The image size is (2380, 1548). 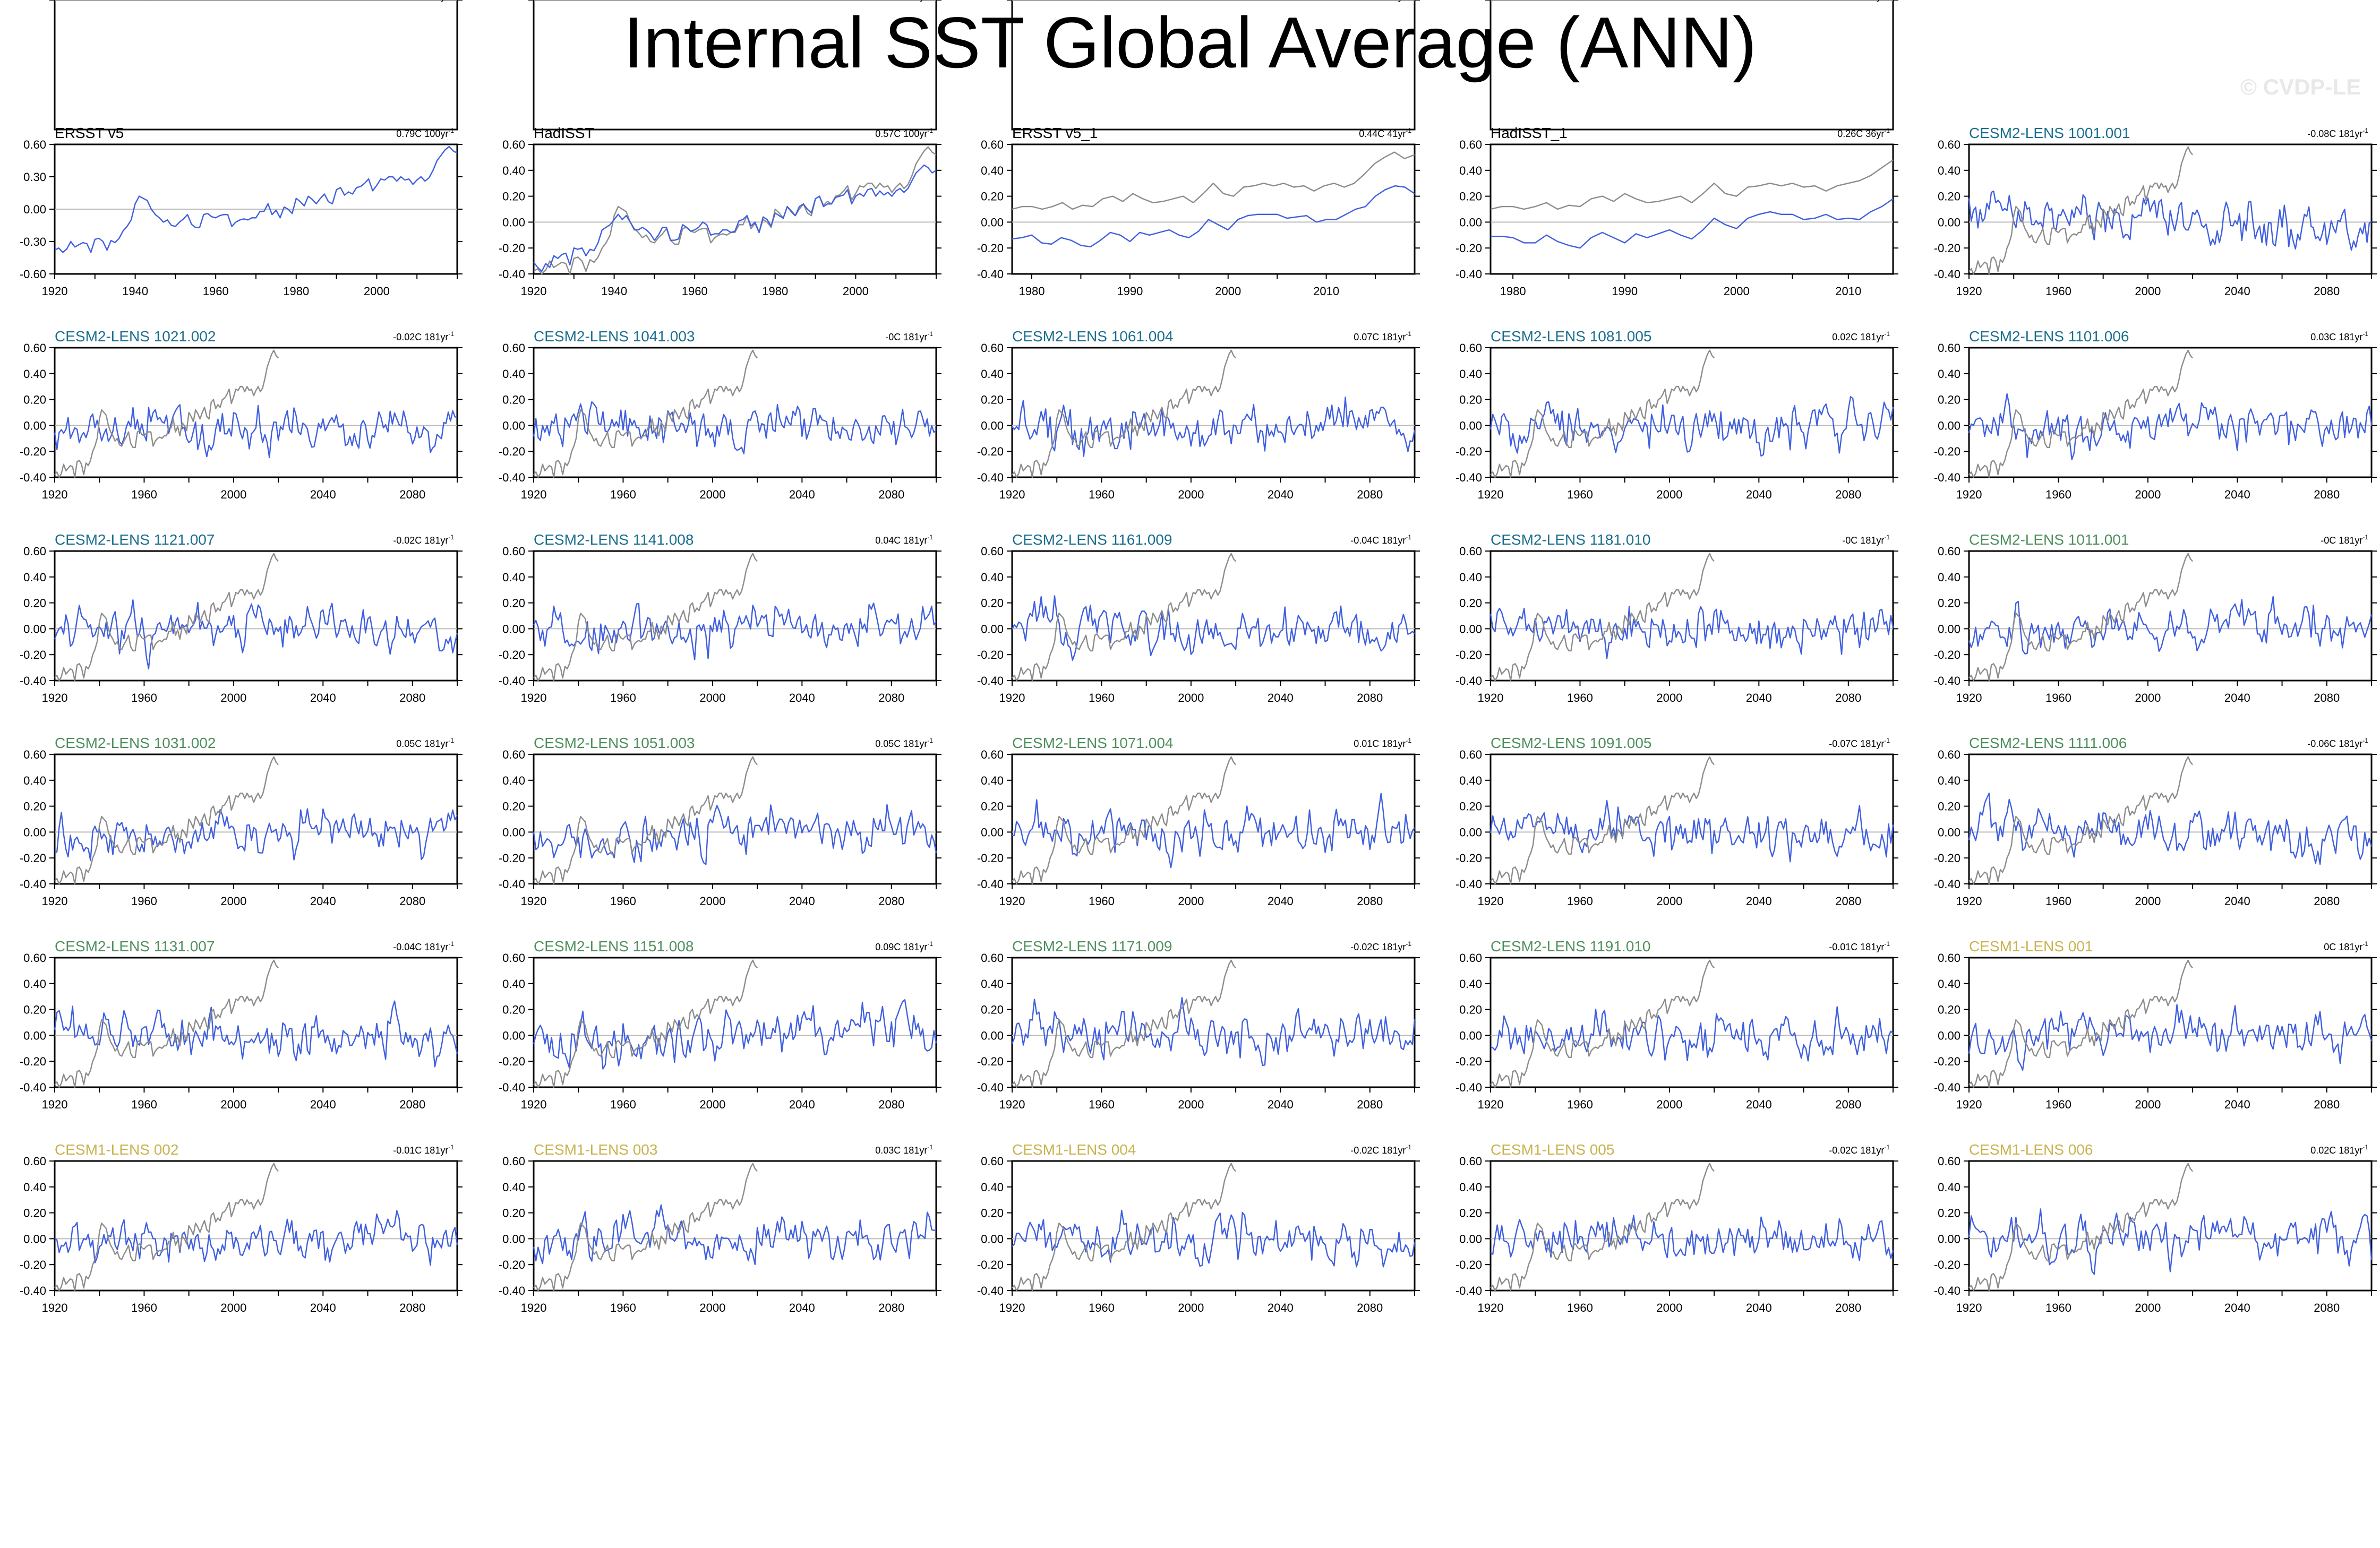 I want to click on trend-label: 0.04C 181yr-1, so click(x=904, y=540).